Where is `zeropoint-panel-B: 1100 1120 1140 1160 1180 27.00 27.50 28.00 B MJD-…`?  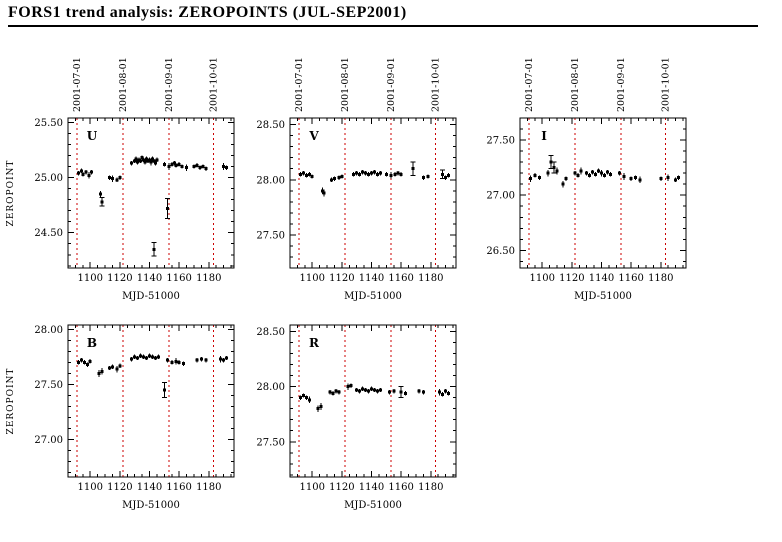
zeropoint-panel-B: 1100 1120 1140 1160 1180 27.00 27.50 28.00 B MJD-… is located at coordinates (133, 417).